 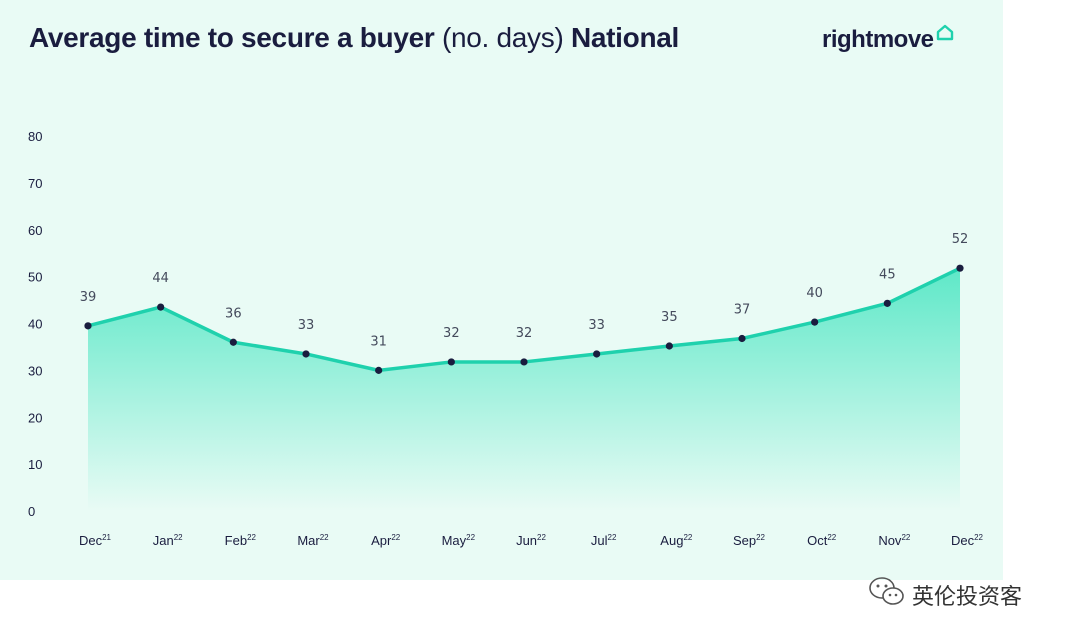 What do you see at coordinates (822, 540) in the screenshot?
I see `x-tick-label: Oct22` at bounding box center [822, 540].